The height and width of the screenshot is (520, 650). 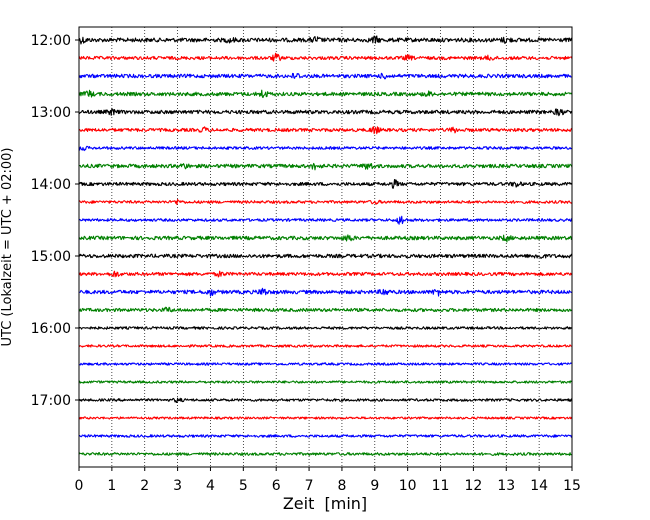 I want to click on x-tick-label: 9, so click(x=374, y=486).